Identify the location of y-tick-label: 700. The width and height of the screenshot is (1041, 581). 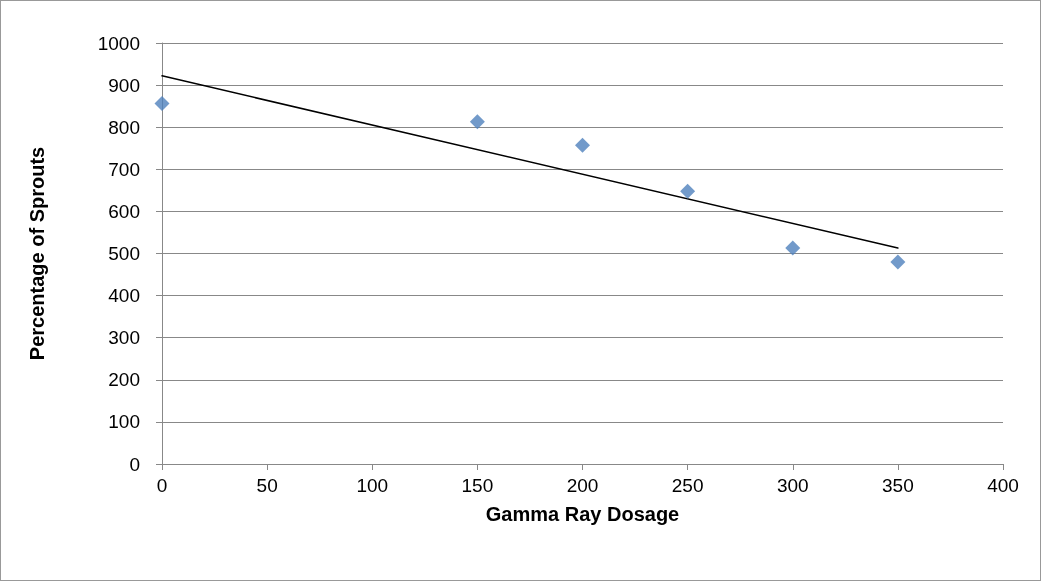
(124, 169).